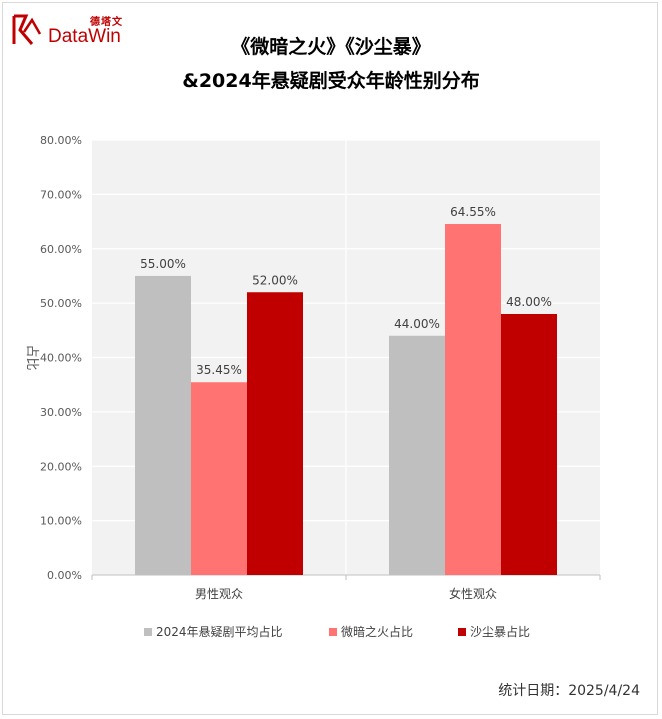 Image resolution: width=662 pixels, height=719 pixels. I want to click on y-tick-label: 50.00%, so click(61, 303).